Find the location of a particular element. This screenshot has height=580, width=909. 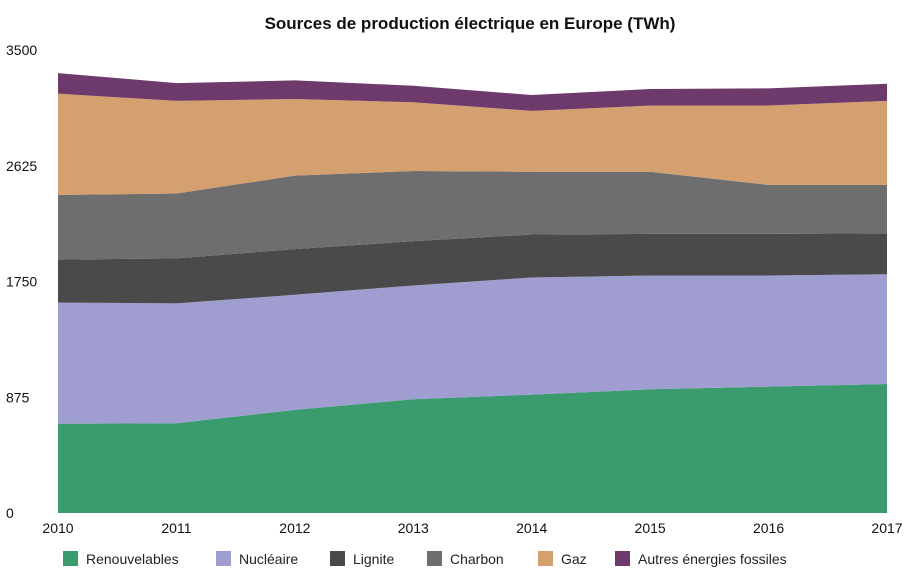

x-tick-label: 2013 is located at coordinates (413, 528).